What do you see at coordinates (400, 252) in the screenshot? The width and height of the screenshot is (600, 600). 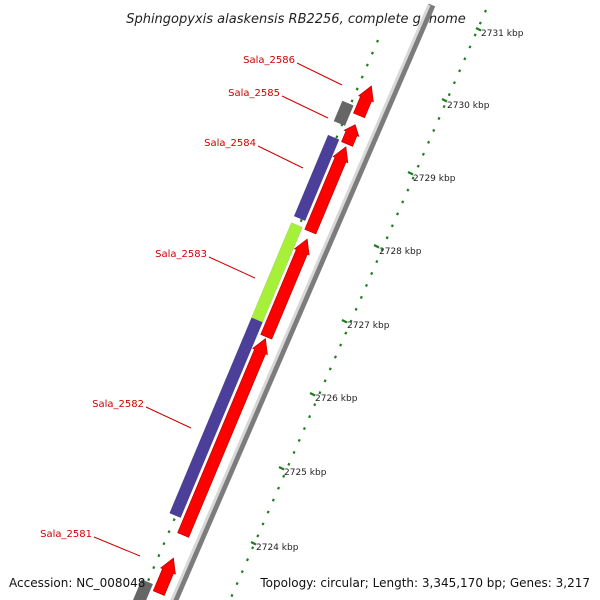 I see `scale-tick-label: 2728 kbp` at bounding box center [400, 252].